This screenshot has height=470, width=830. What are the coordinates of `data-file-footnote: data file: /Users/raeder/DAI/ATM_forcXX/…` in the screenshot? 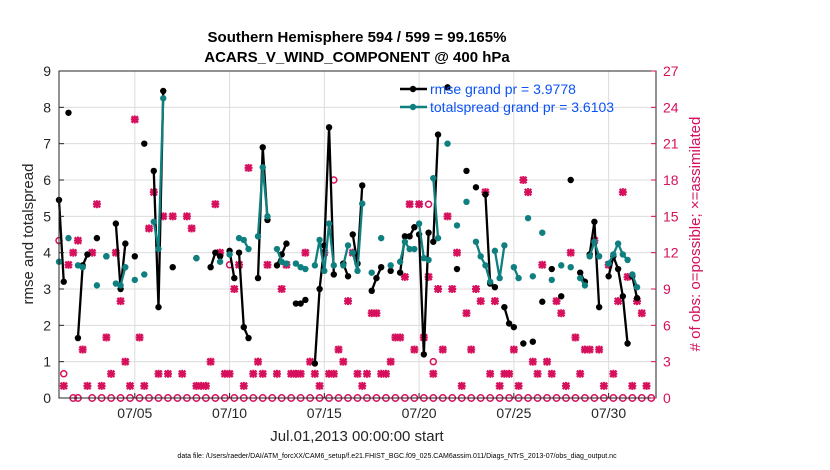 It's located at (397, 456).